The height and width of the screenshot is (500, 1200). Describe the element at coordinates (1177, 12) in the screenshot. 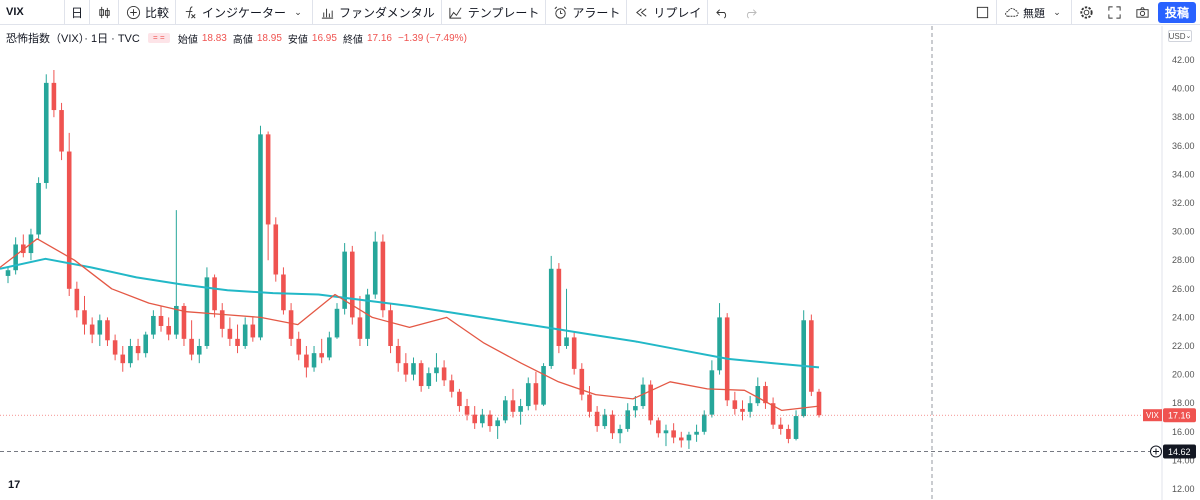

I see `post-button: 投稿` at that location.